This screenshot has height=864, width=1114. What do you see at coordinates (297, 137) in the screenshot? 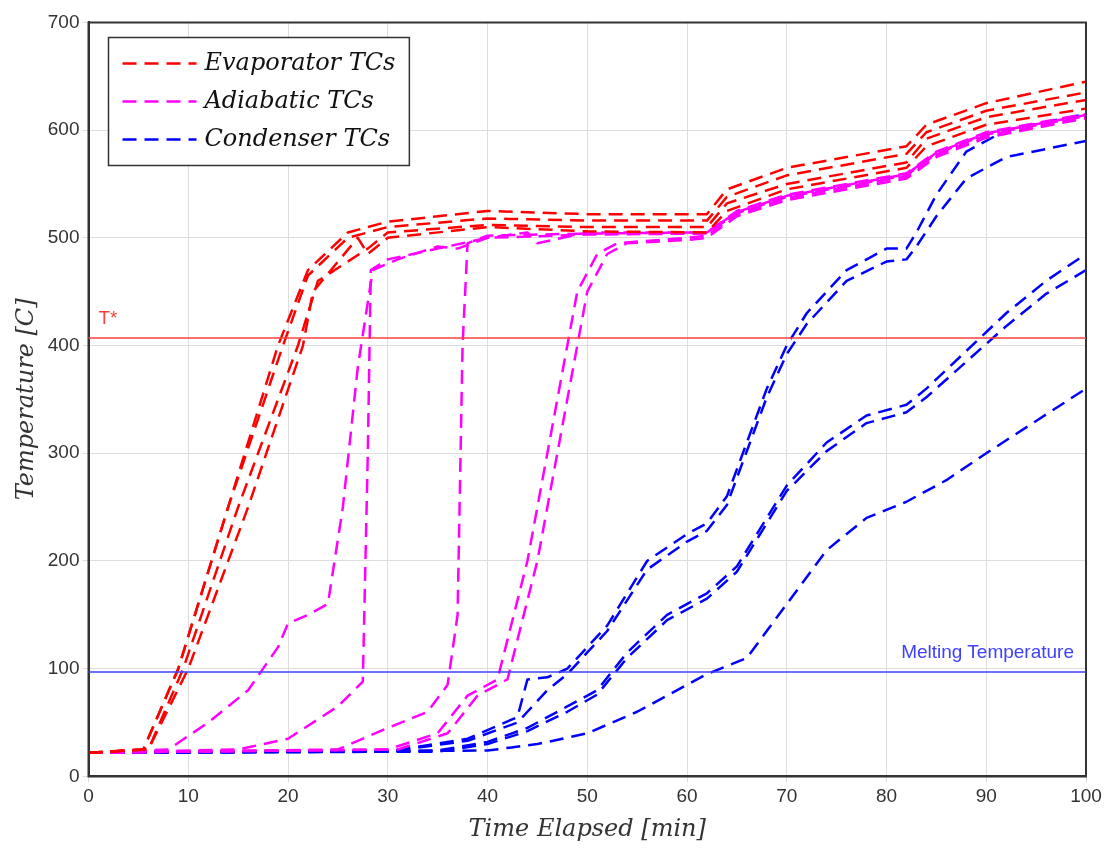
I see `legend-label: Condenser TCs` at bounding box center [297, 137].